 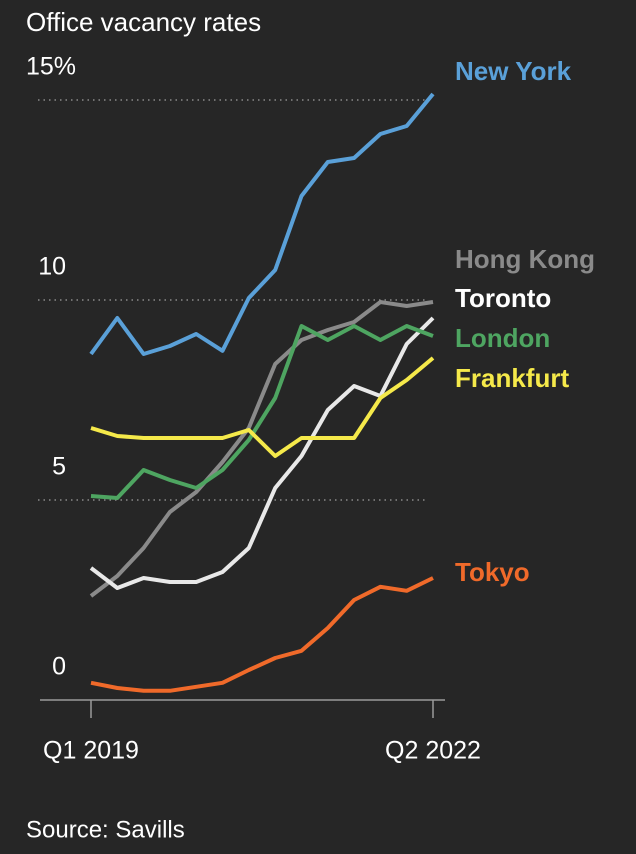 I want to click on x-tick-label: Q1 2019, so click(x=91, y=751).